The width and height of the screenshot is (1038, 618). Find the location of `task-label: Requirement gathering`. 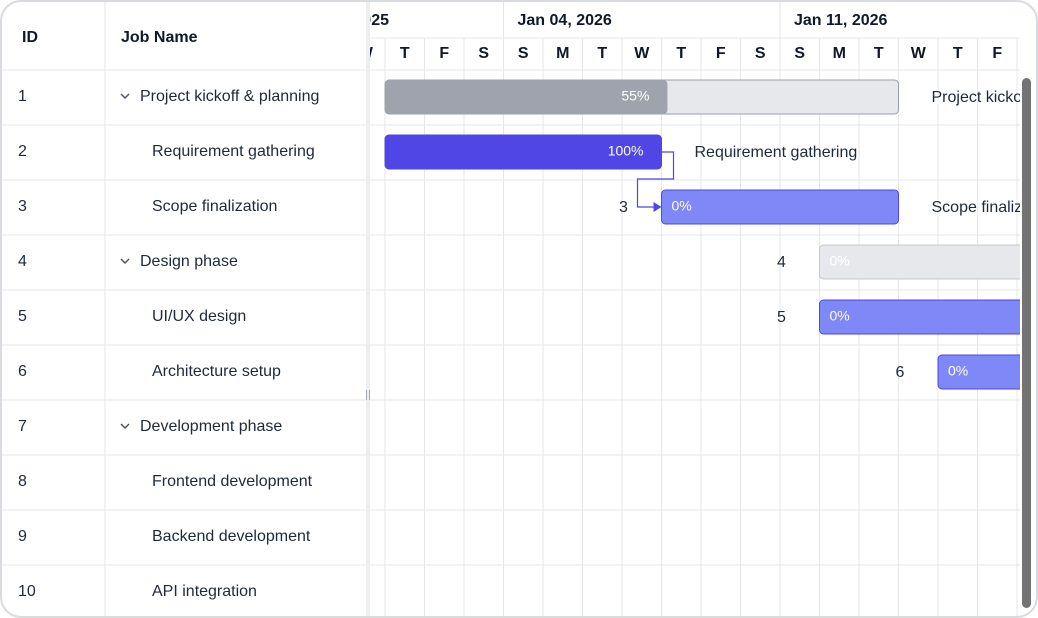

task-label: Requirement gathering is located at coordinates (776, 152).